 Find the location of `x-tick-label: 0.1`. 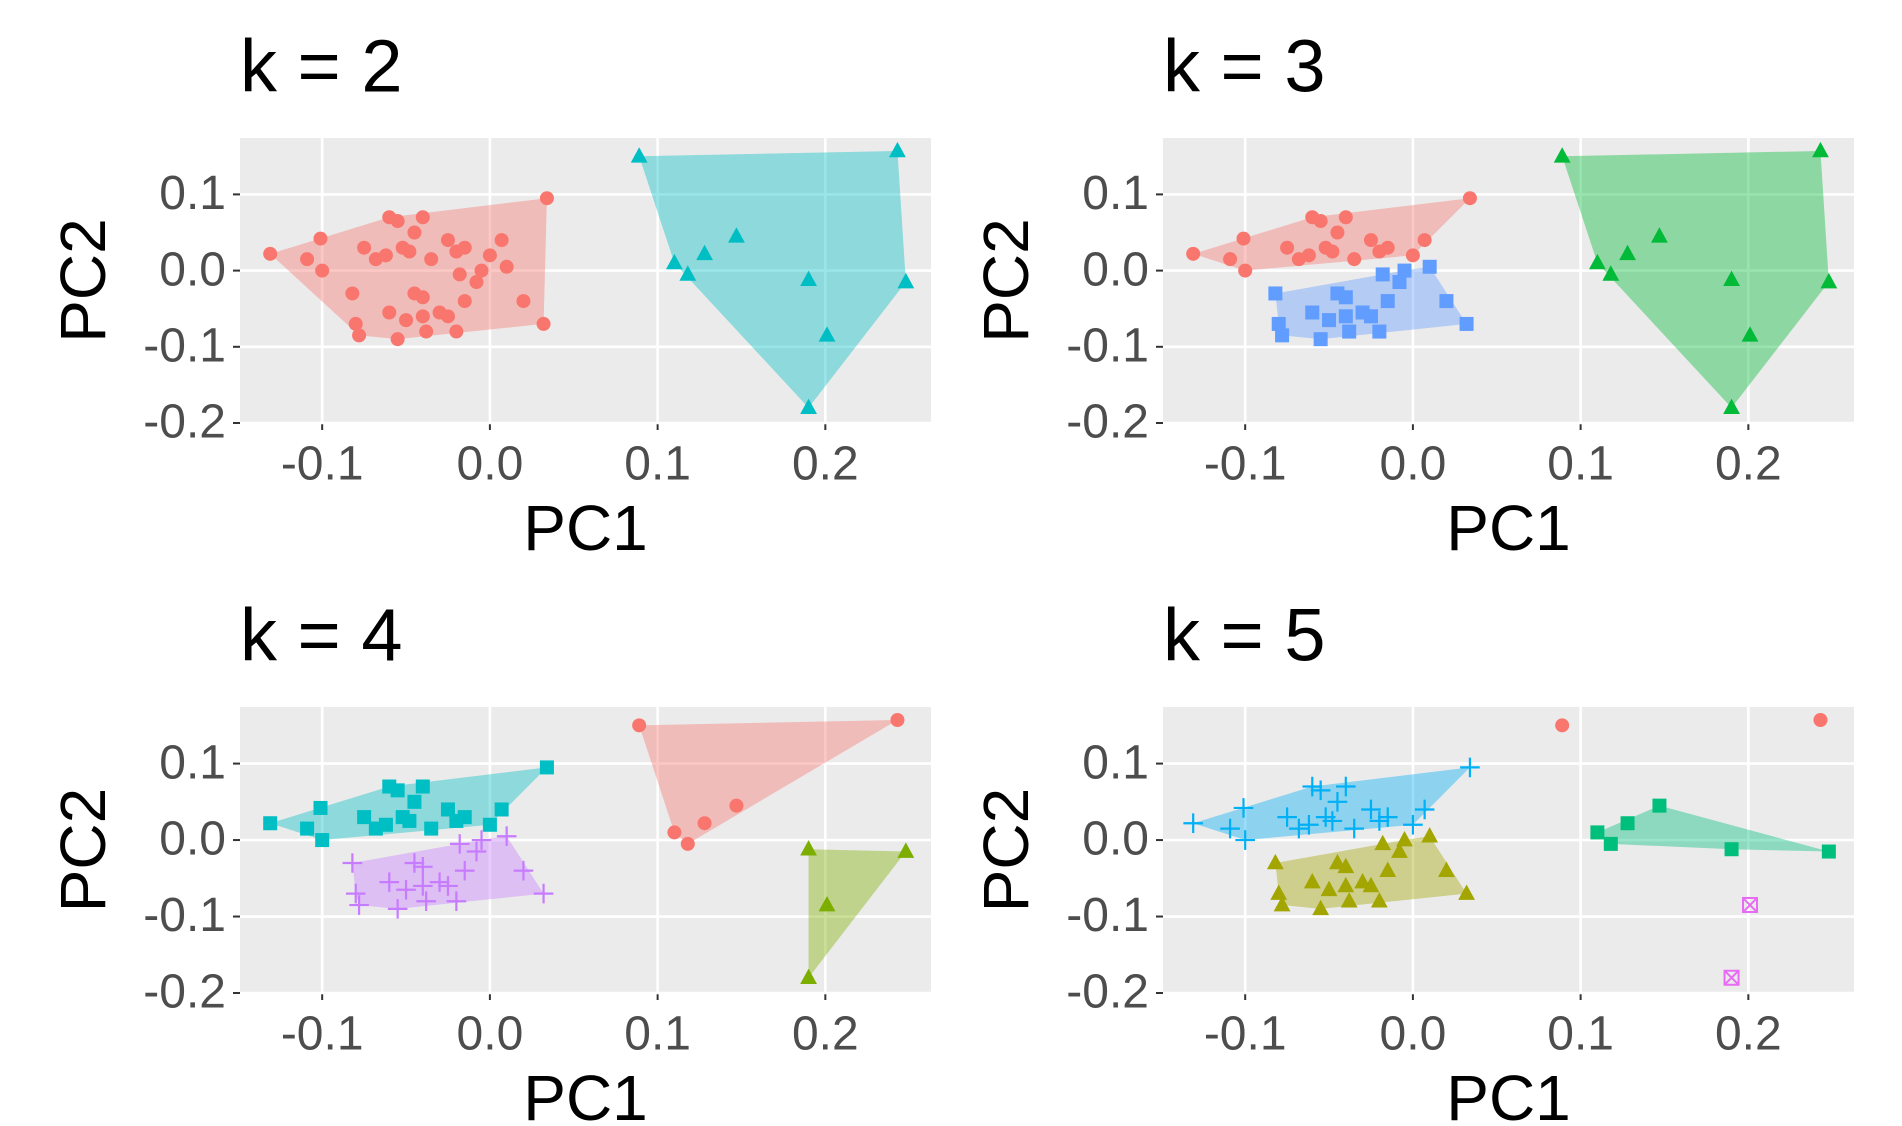

x-tick-label: 0.1 is located at coordinates (1580, 1034).